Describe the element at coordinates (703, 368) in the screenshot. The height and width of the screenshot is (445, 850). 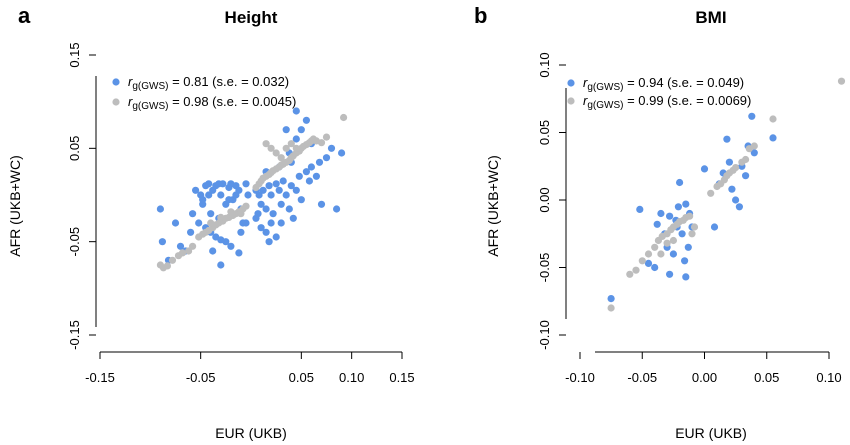
I see `x-axis: -0.10 -0.05 0.00 0.05 0.10` at that location.